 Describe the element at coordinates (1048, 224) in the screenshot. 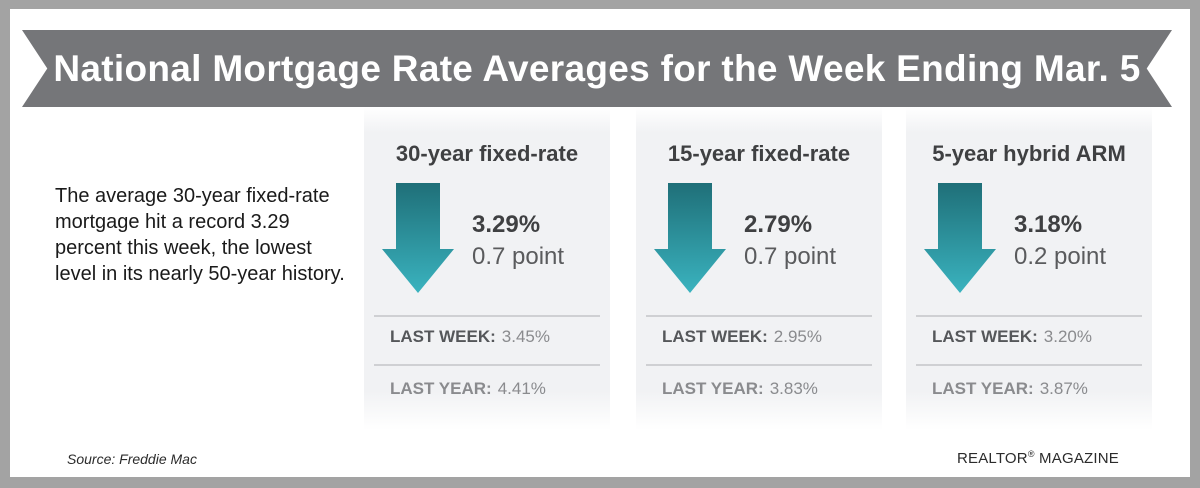

I see `current-rate: 3.18%` at that location.